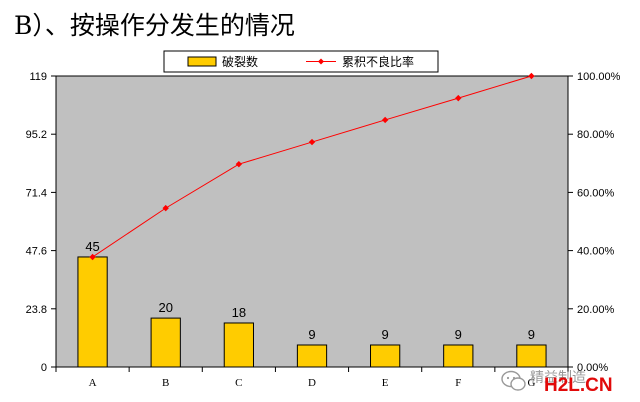 The height and width of the screenshot is (402, 640). What do you see at coordinates (36, 310) in the screenshot?
I see `y-left-tick-label: 23.8` at bounding box center [36, 310].